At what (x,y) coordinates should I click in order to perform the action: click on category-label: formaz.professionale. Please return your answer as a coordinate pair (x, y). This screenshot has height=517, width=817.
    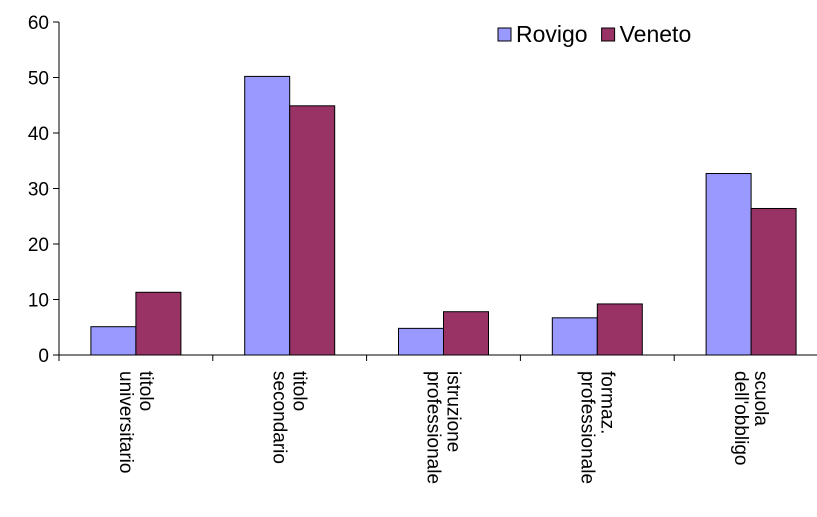
    Looking at the image, I should click on (596, 427).